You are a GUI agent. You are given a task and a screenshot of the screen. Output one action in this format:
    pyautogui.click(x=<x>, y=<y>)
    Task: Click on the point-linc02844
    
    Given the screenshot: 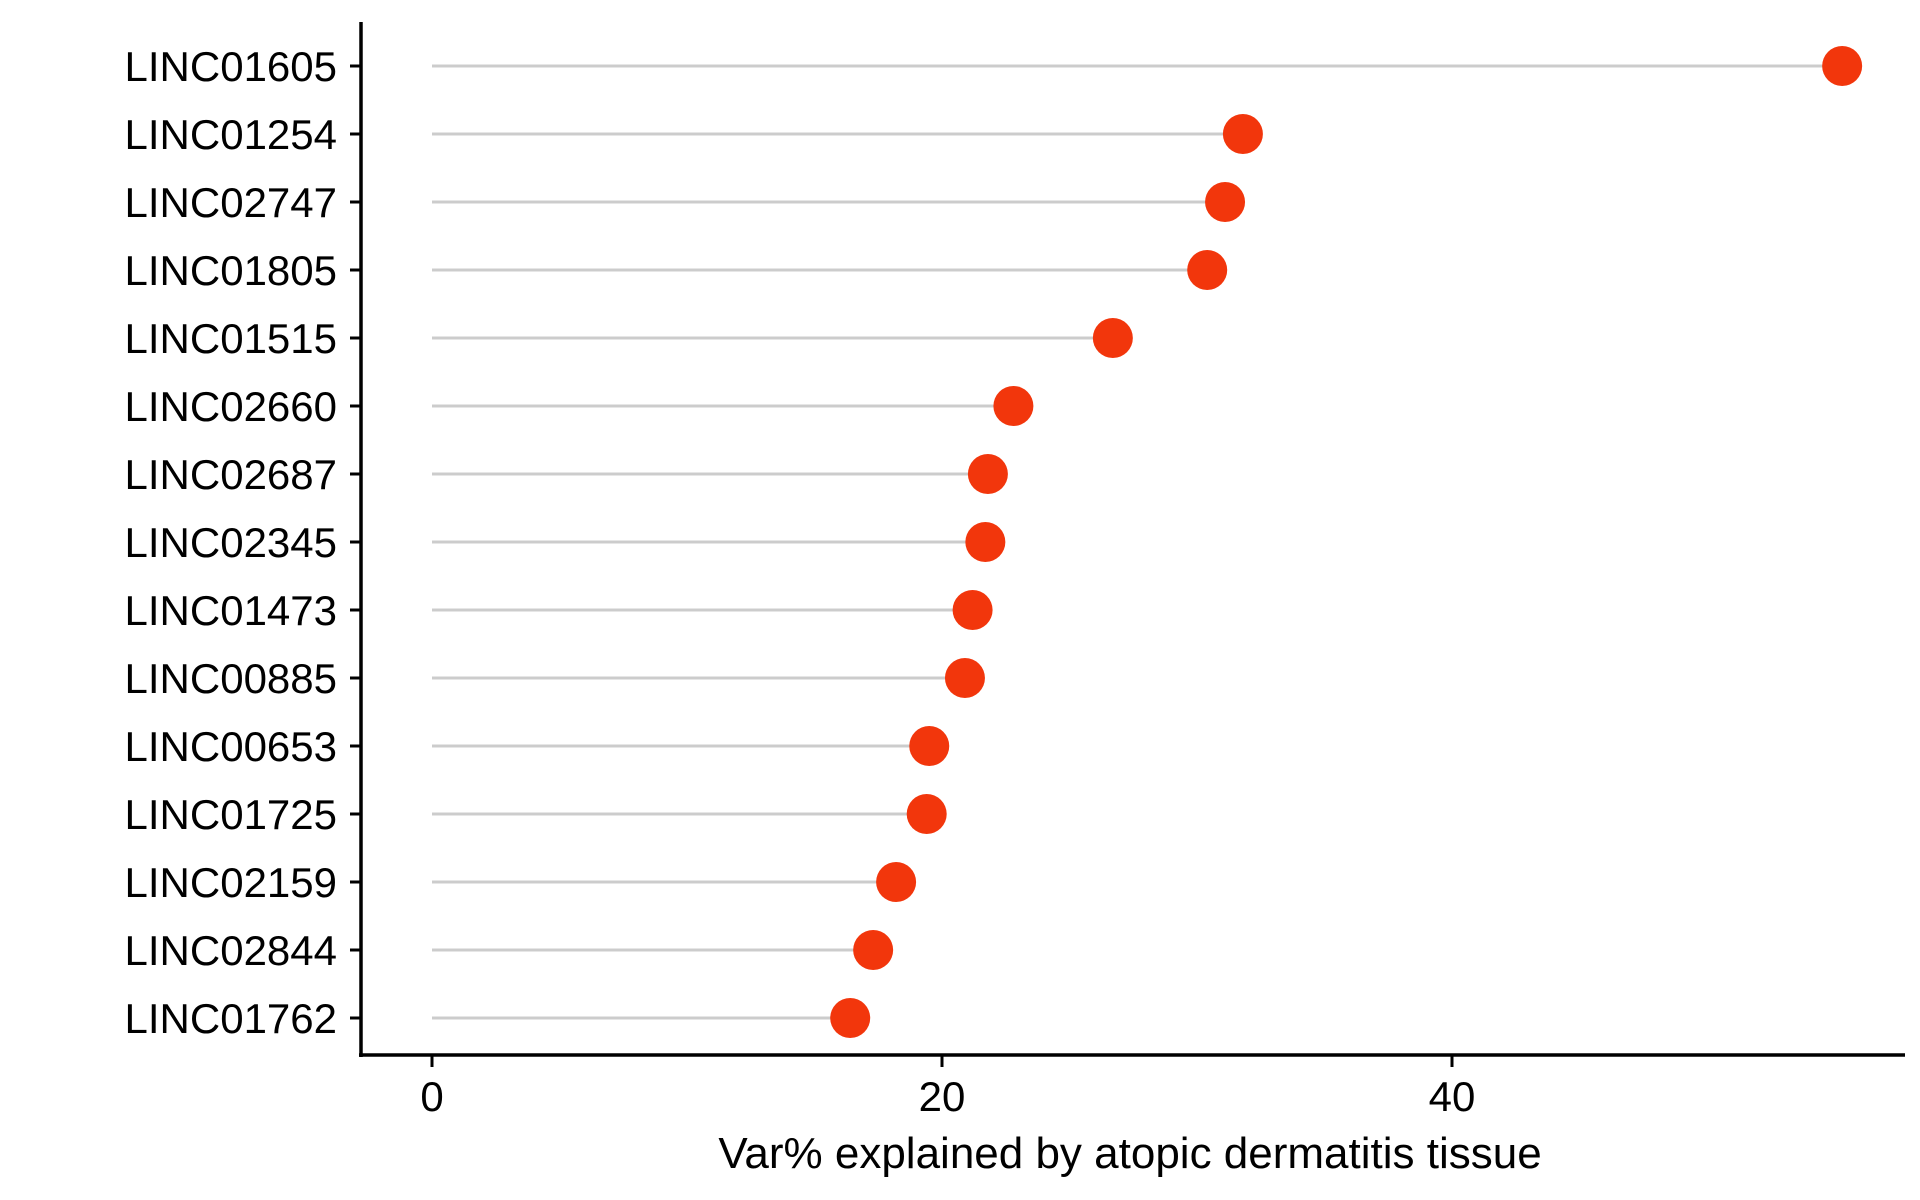 What is the action you would take?
    pyautogui.click(x=873, y=950)
    